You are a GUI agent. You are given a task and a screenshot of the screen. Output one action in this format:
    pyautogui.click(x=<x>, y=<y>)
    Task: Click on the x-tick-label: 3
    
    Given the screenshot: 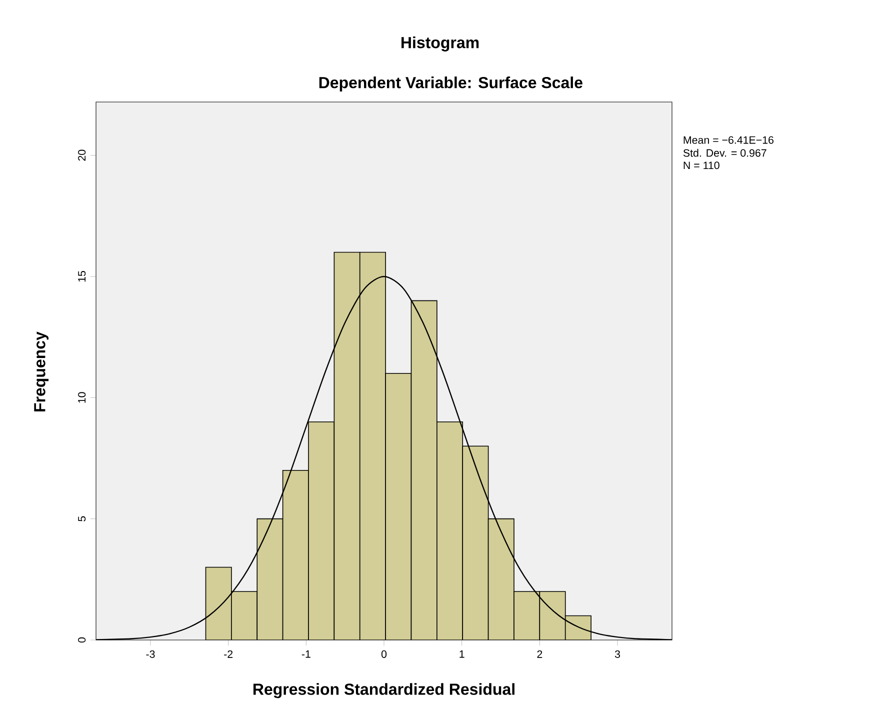 What is the action you would take?
    pyautogui.click(x=617, y=654)
    